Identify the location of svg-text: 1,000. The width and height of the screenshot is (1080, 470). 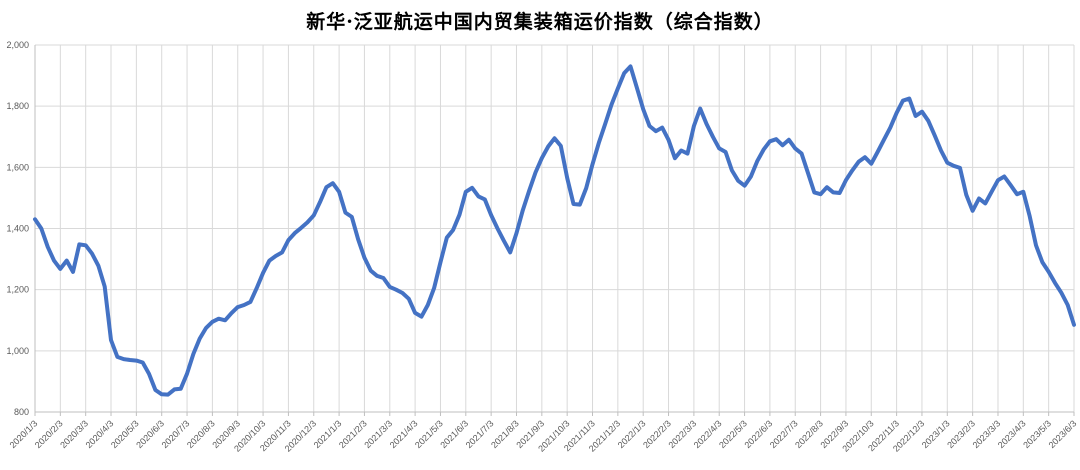
(17, 351).